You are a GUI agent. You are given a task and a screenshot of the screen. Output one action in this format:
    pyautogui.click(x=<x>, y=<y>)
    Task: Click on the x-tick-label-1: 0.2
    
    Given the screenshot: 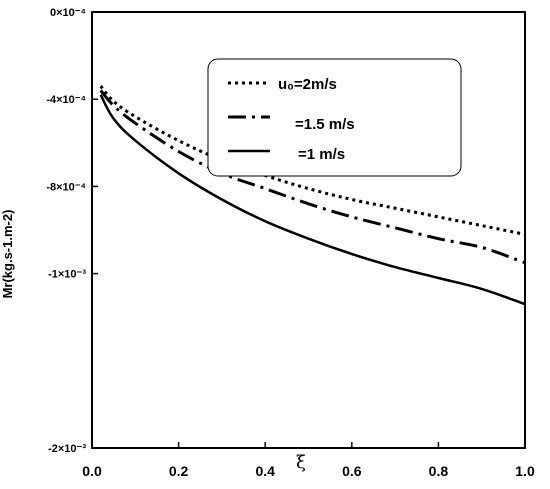 What is the action you would take?
    pyautogui.click(x=179, y=471)
    